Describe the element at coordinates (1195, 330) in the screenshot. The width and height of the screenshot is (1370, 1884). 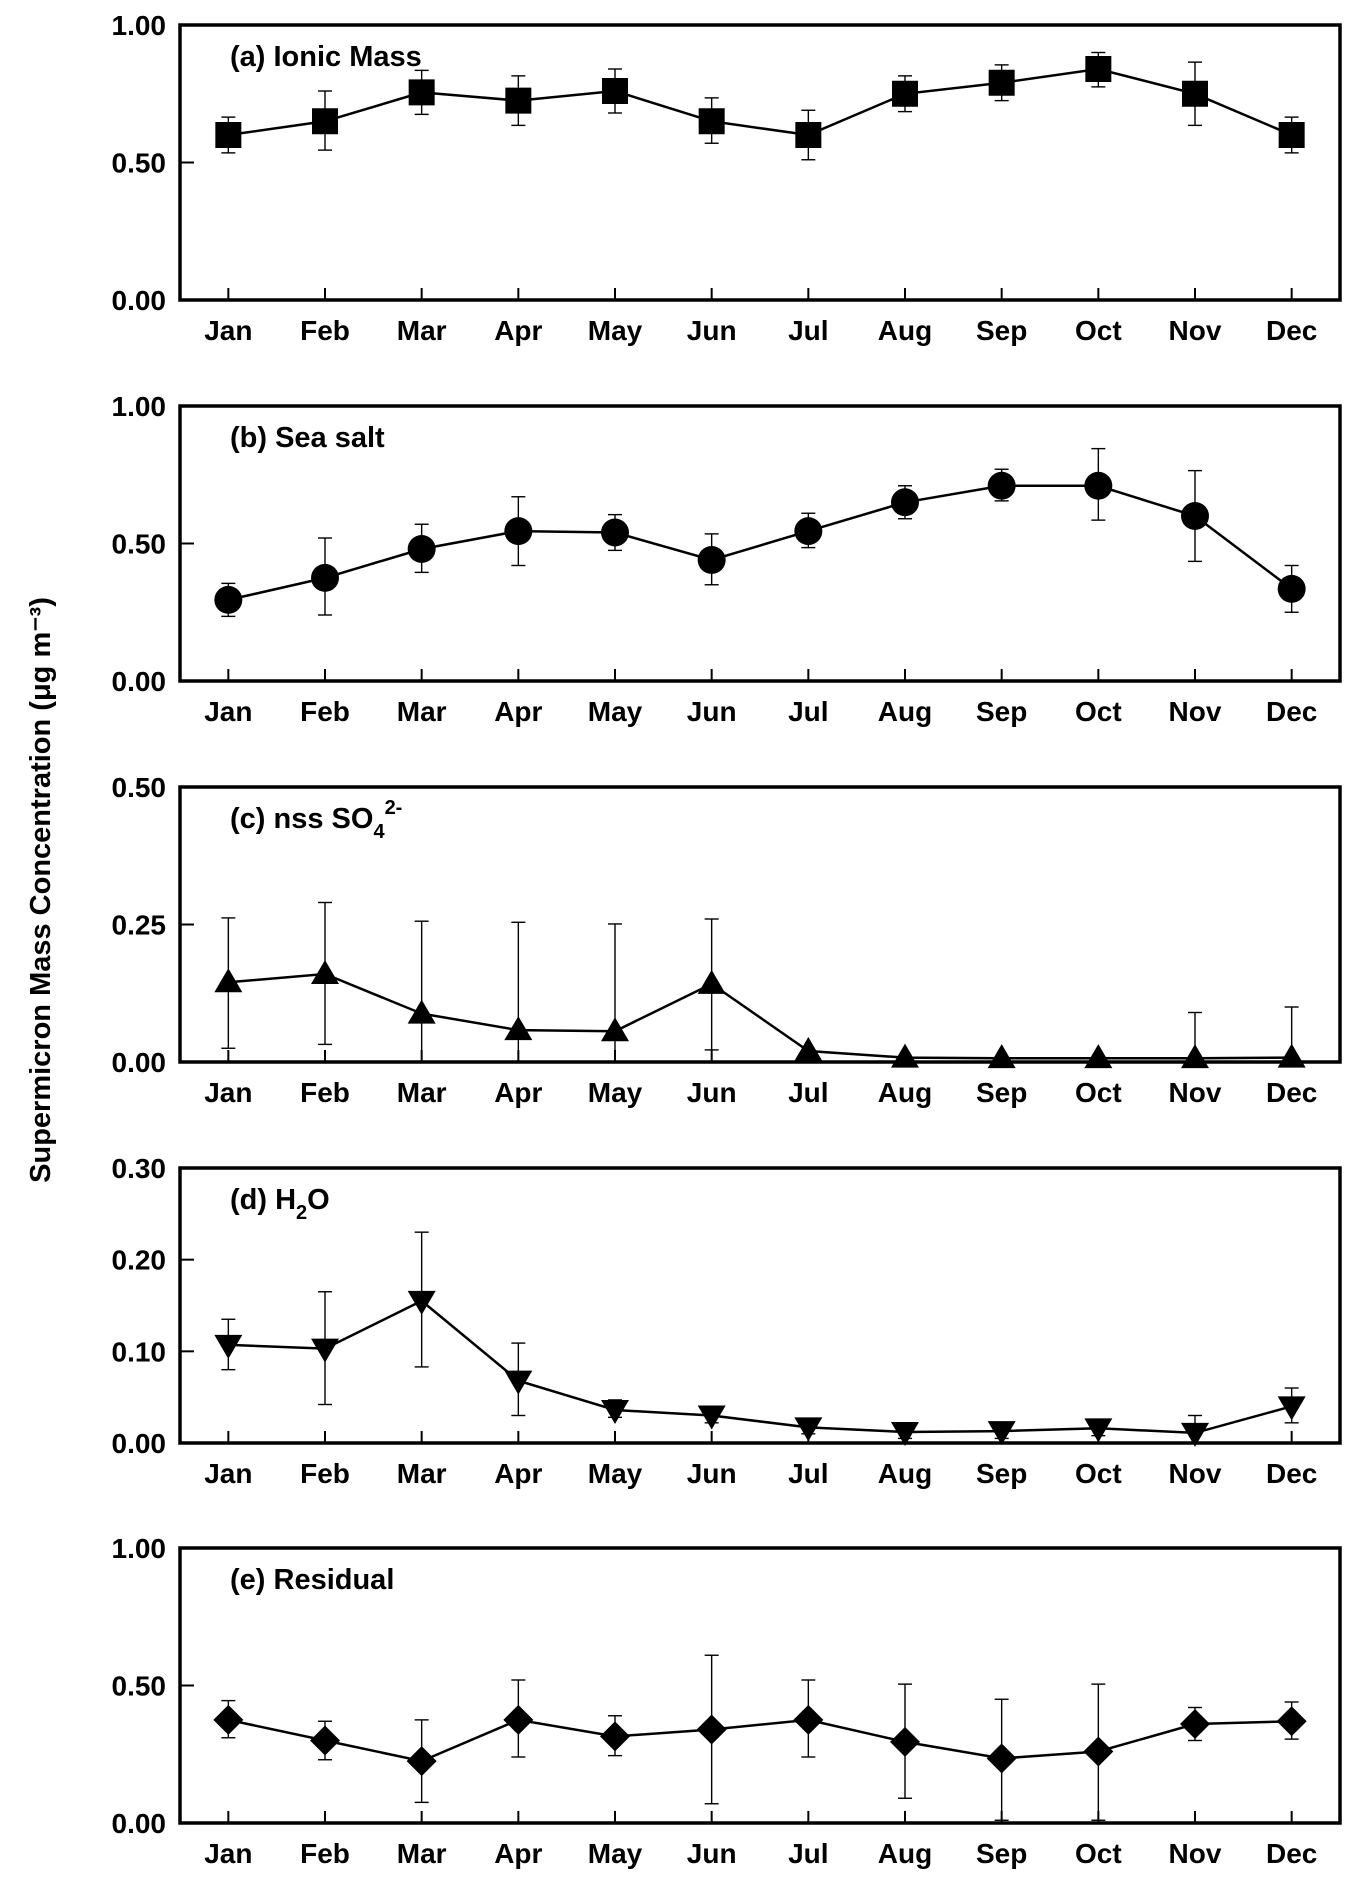
I see `x-tick-label: Nov` at that location.